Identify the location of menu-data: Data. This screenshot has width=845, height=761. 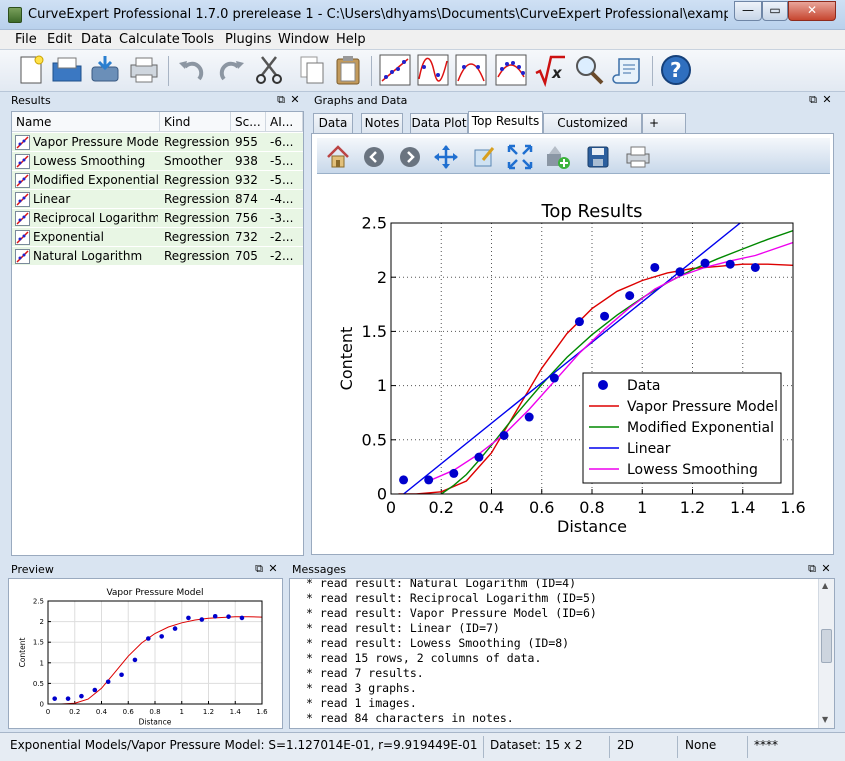
(97, 39).